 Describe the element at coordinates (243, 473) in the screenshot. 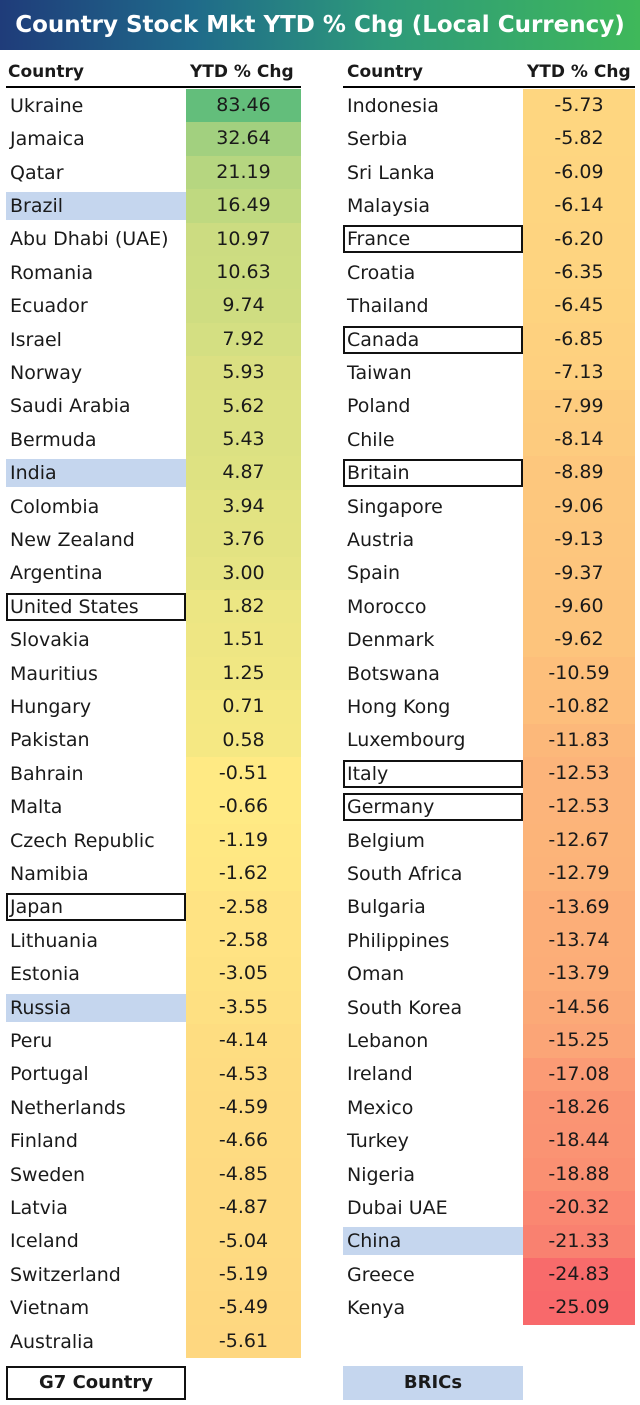

I see `ytd-change-value: 4.87` at that location.